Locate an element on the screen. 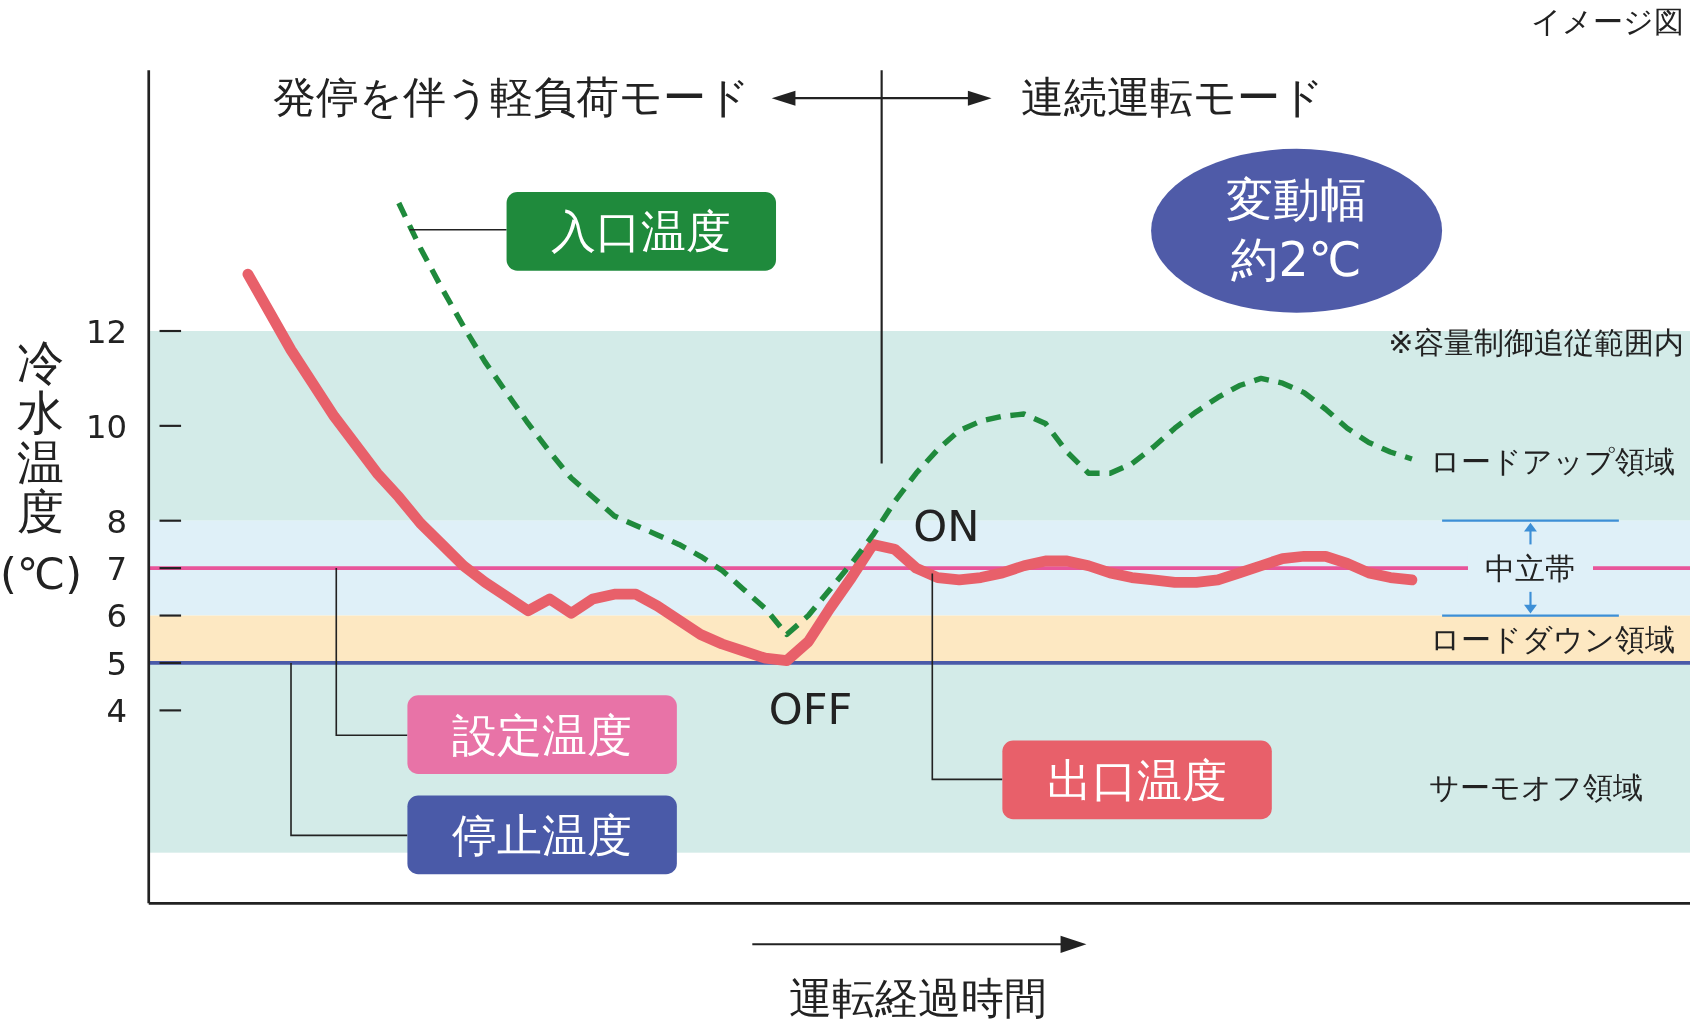 This screenshot has height=1022, width=1690. band-label: ロードアップ領域 is located at coordinates (1552, 462).